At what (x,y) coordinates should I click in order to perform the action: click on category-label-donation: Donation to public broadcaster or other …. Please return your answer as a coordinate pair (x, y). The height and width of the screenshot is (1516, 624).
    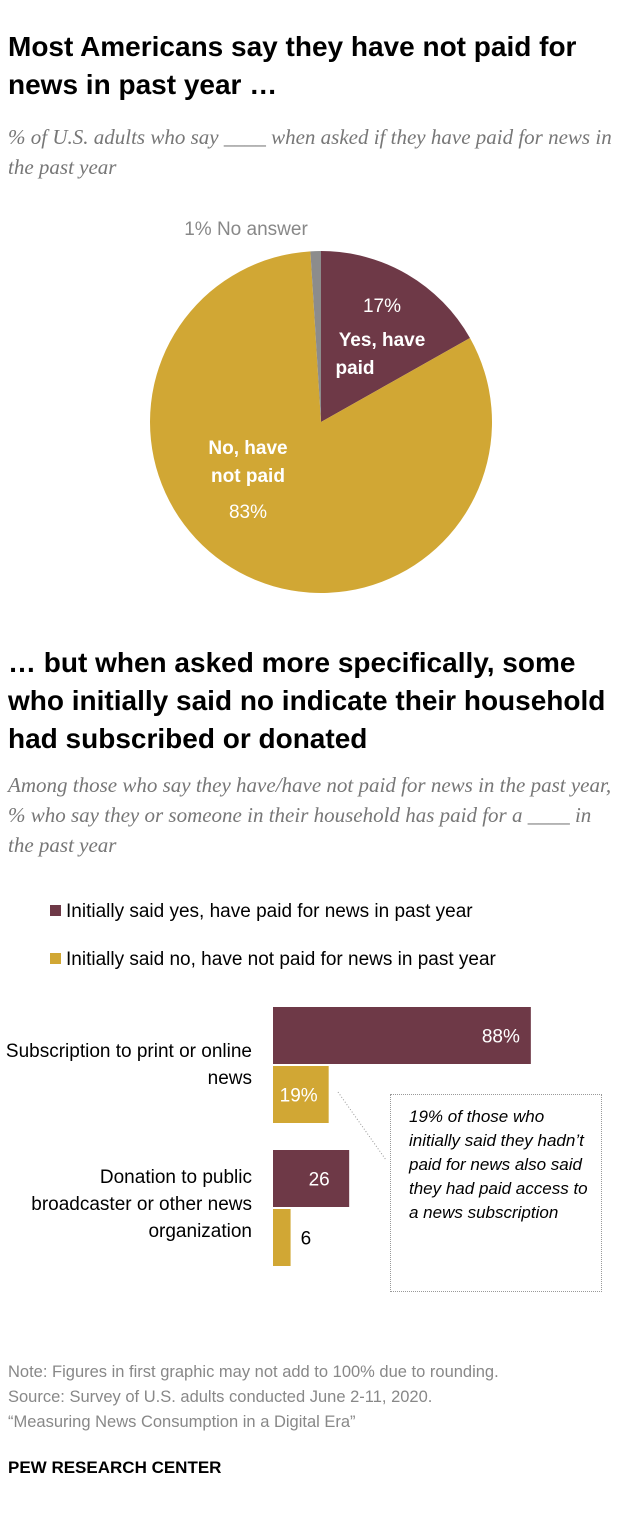
    Looking at the image, I should click on (141, 1204).